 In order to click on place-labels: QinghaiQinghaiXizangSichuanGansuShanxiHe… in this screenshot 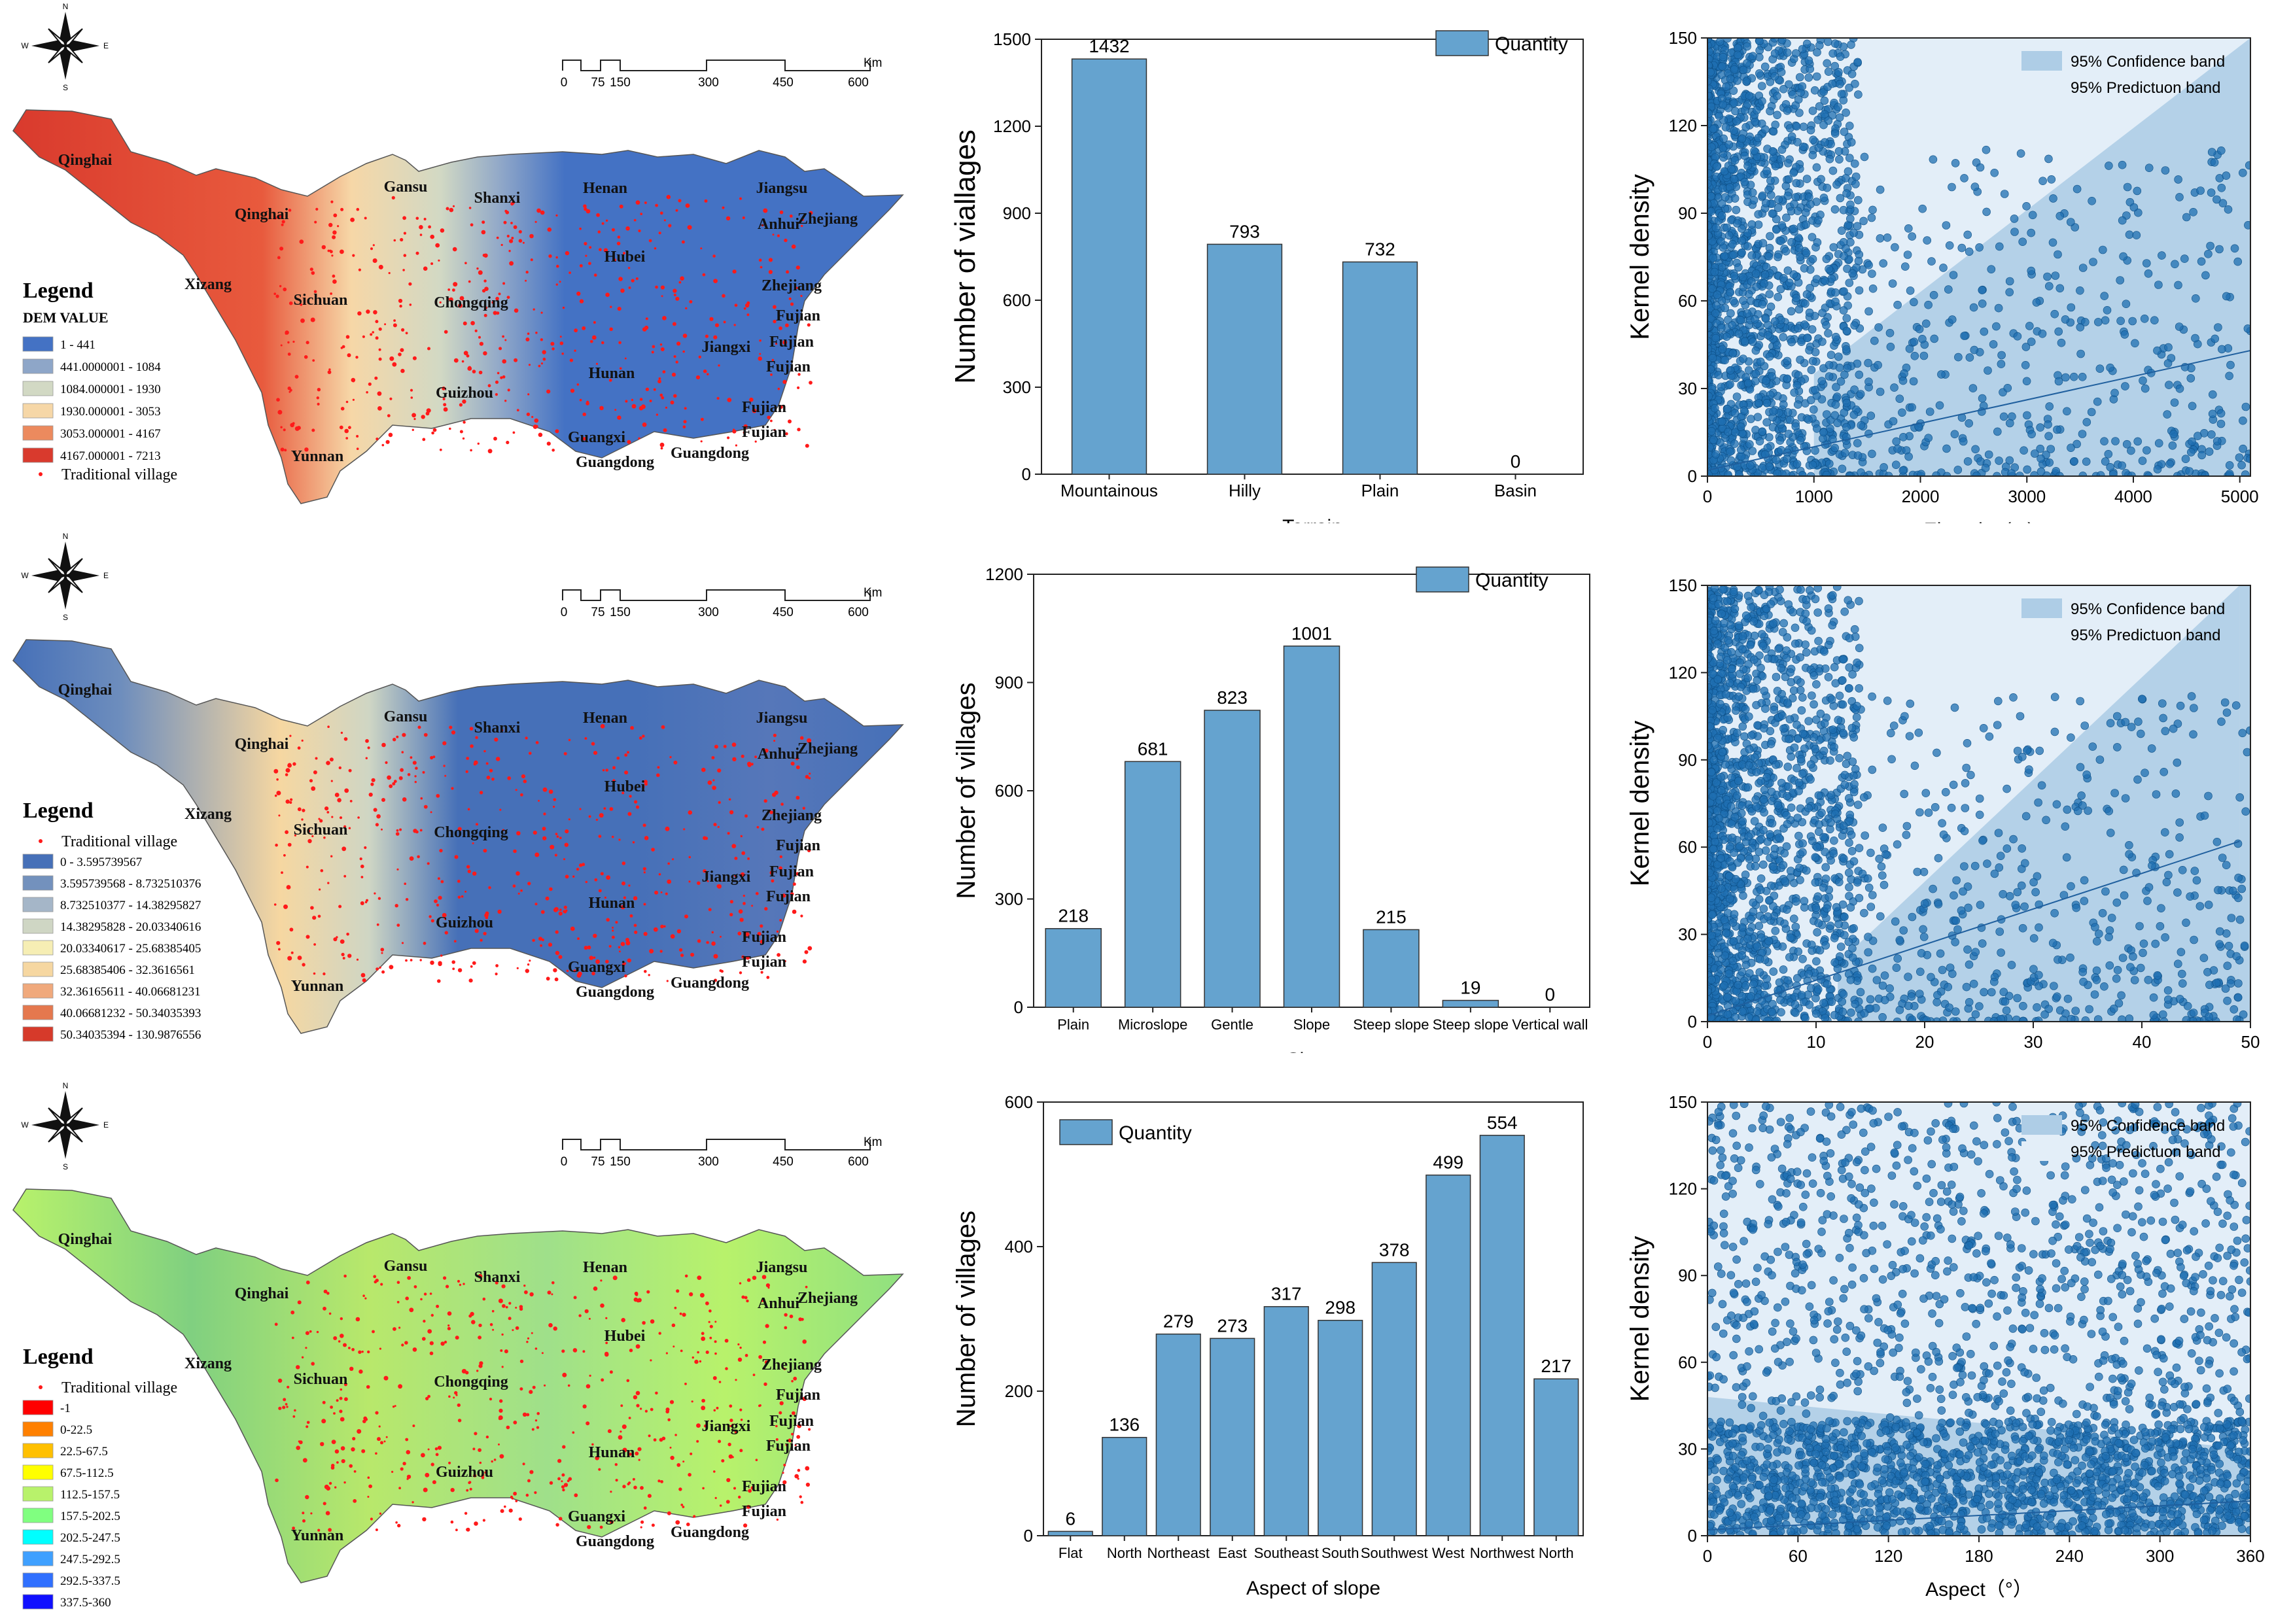, I will do `click(458, 311)`.